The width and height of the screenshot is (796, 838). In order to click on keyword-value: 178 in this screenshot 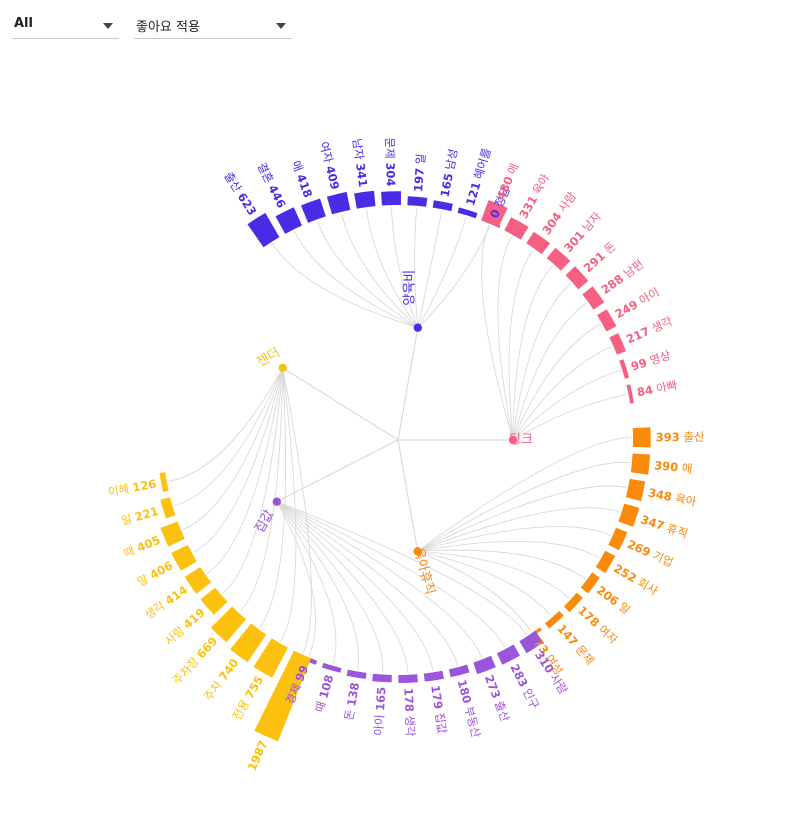, I will do `click(409, 699)`.